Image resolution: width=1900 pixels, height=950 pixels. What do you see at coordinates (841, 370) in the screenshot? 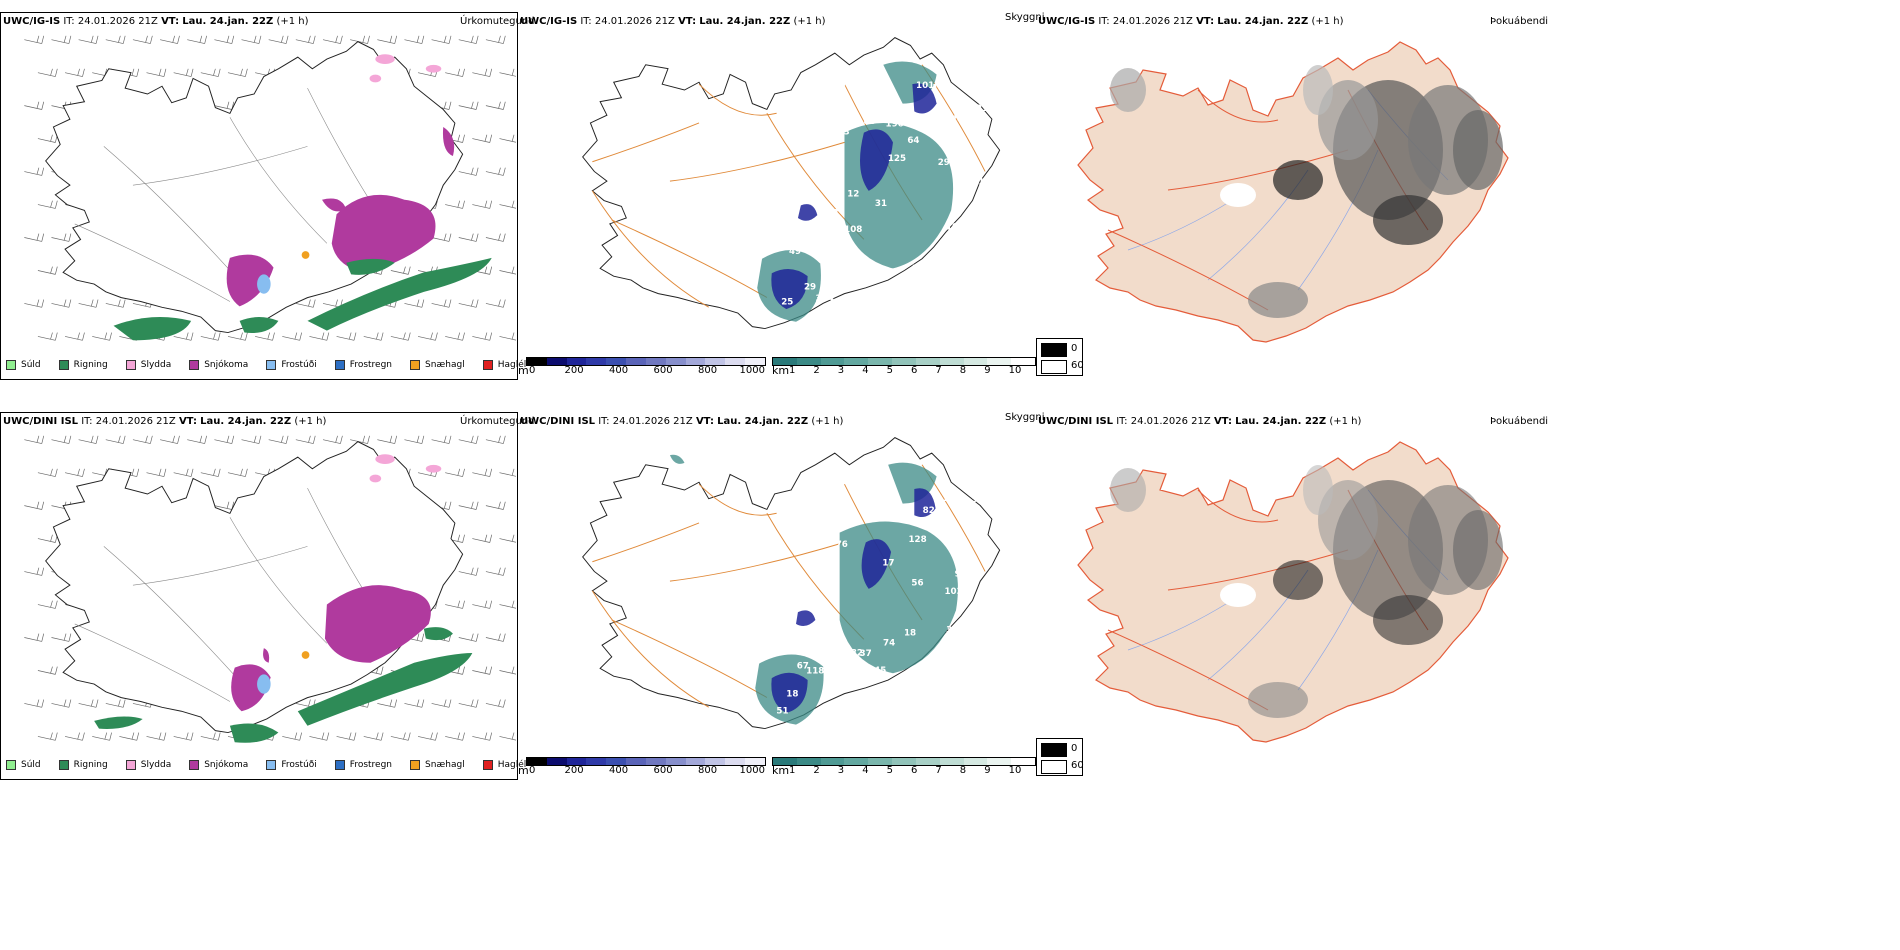
I see `visibility-tick: 3` at bounding box center [841, 370].